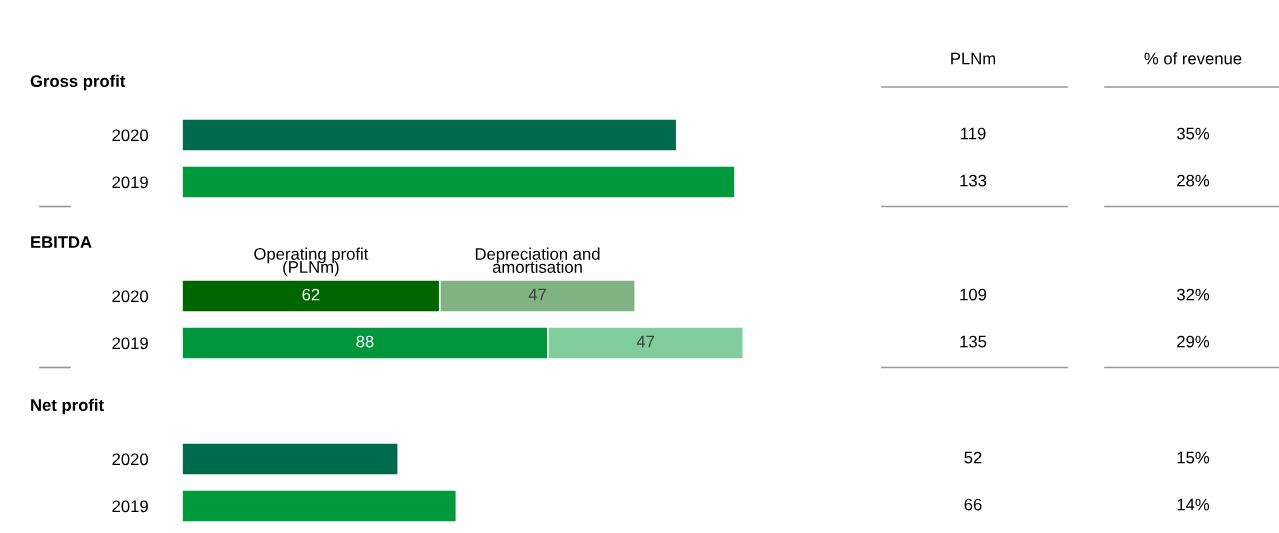  What do you see at coordinates (1193, 457) in the screenshot?
I see `text: 15%` at bounding box center [1193, 457].